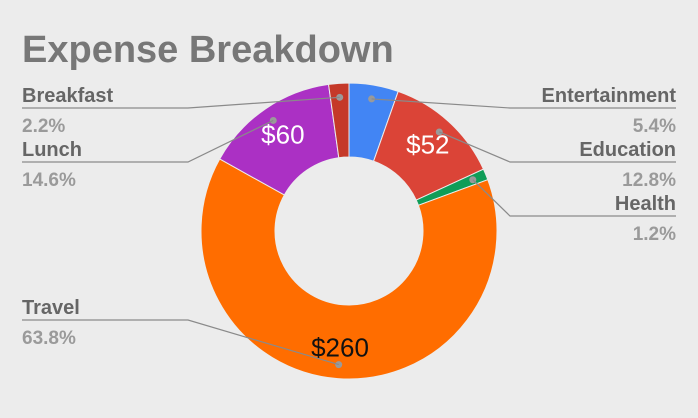 This screenshot has height=418, width=698. I want to click on label-percent-travel: 63.8%, so click(49, 338).